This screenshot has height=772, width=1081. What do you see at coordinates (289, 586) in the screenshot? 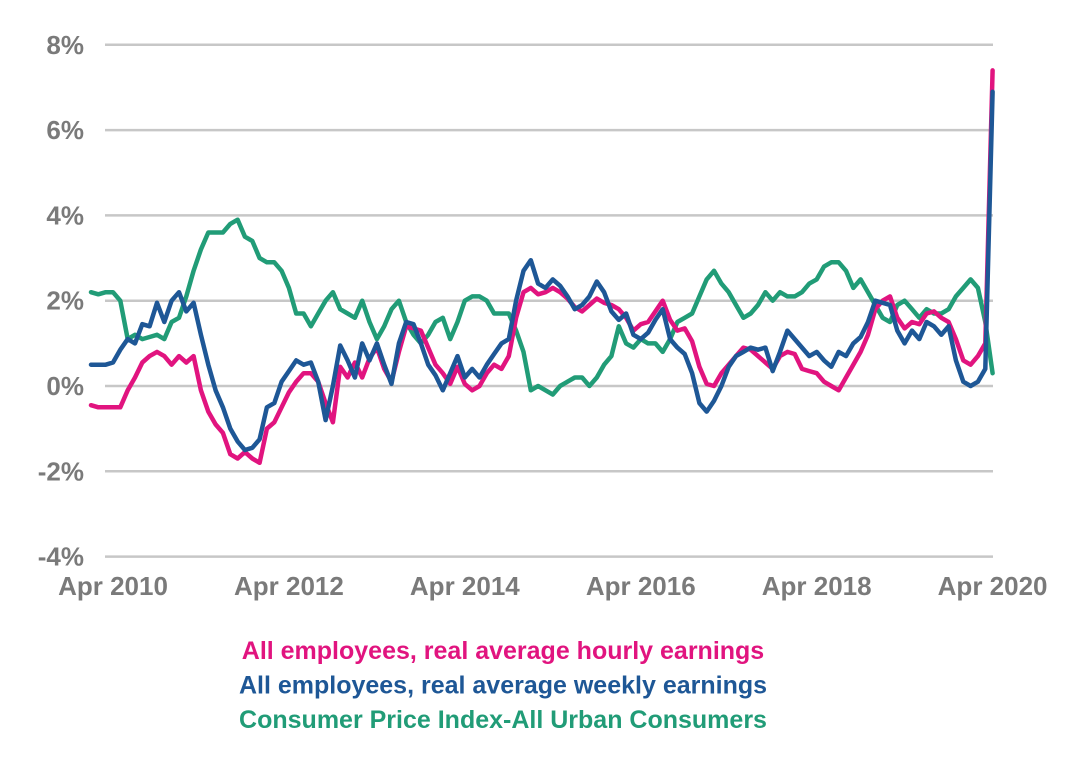
I see `x-axis-label: Apr 2012` at bounding box center [289, 586].